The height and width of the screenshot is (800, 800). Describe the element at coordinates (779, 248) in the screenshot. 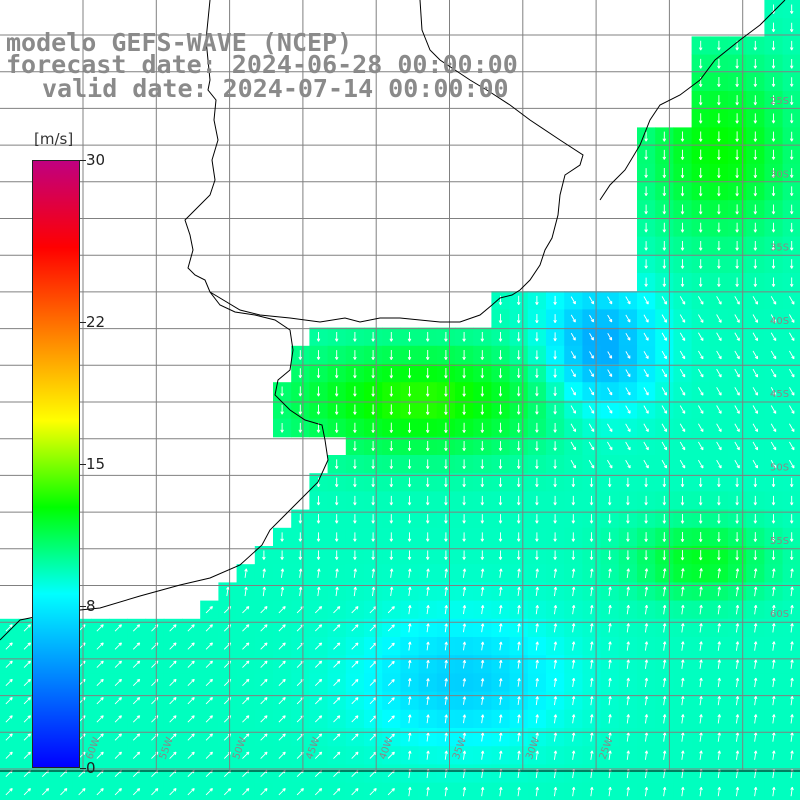

I see `latitude-label: 35S` at that location.